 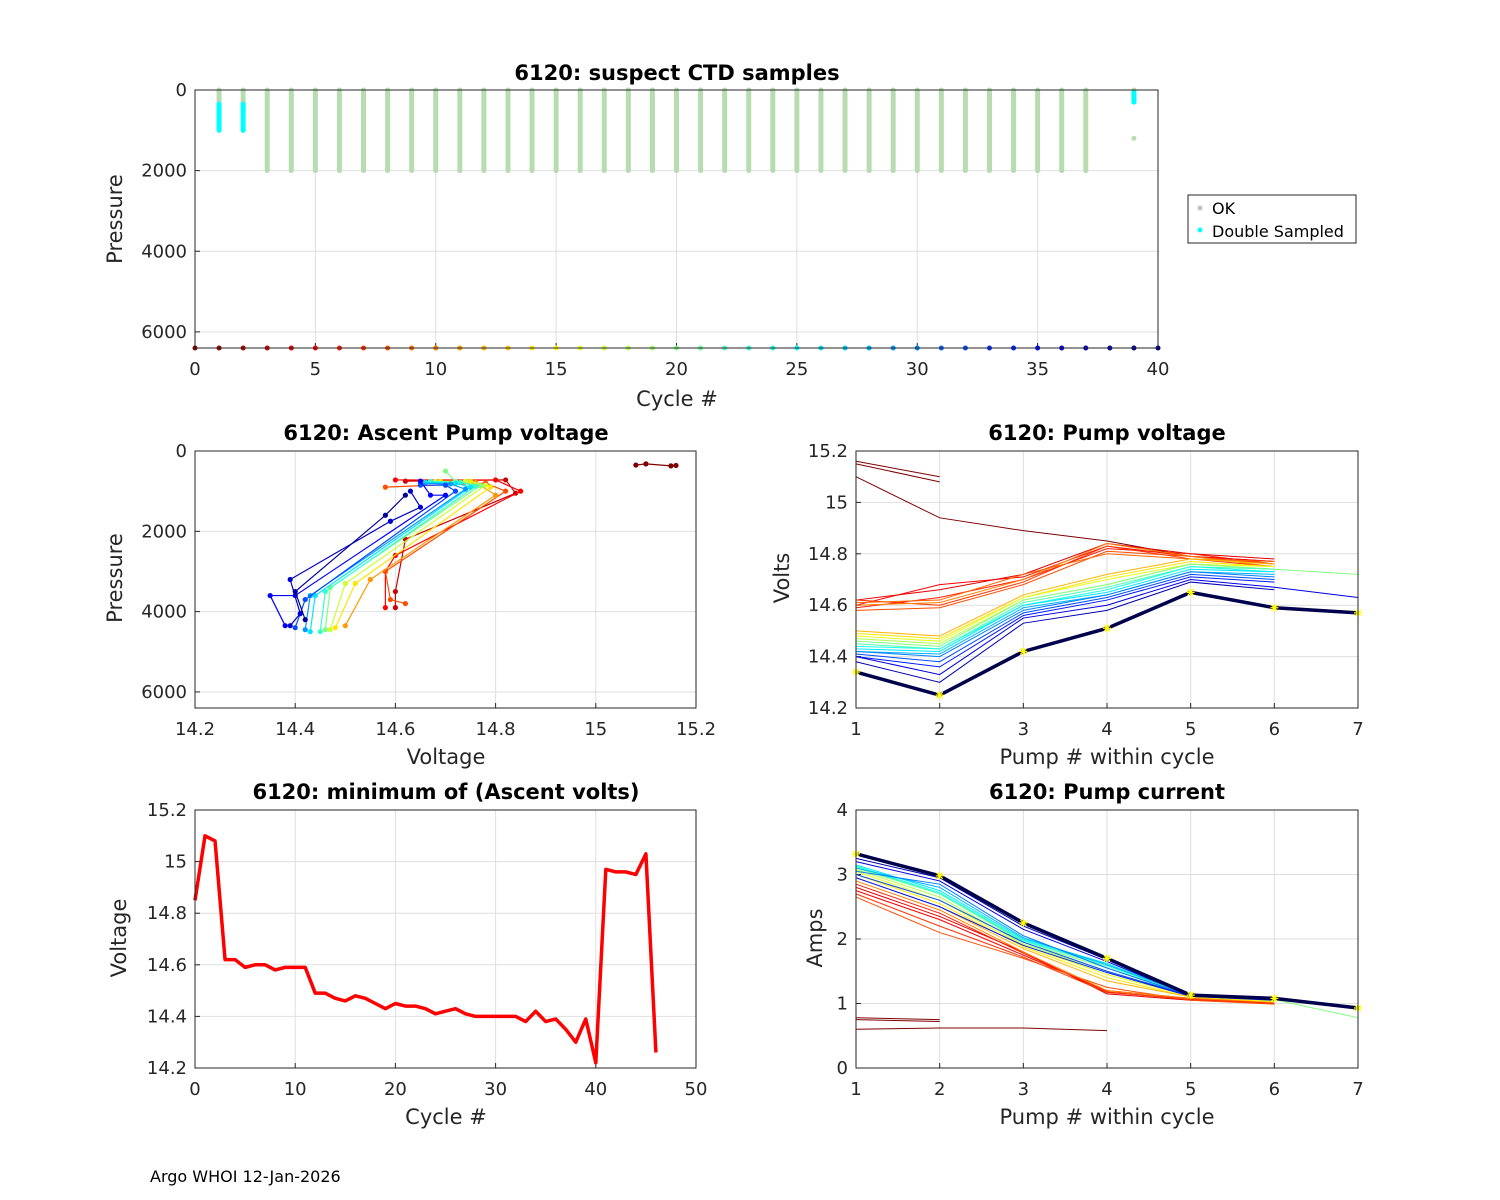 What do you see at coordinates (164, 251) in the screenshot?
I see `suspect-ytick-label: 4000` at bounding box center [164, 251].